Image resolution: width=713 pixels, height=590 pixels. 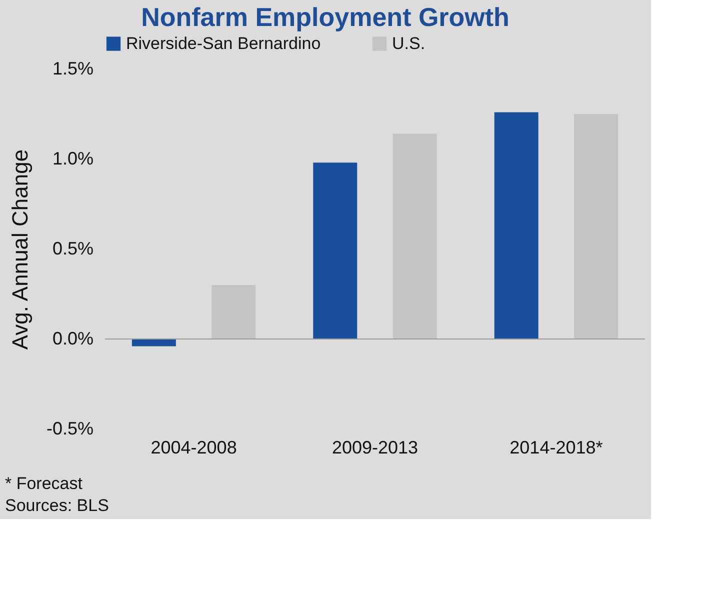 What do you see at coordinates (73, 158) in the screenshot?
I see `y-tick-label: 1.0%` at bounding box center [73, 158].